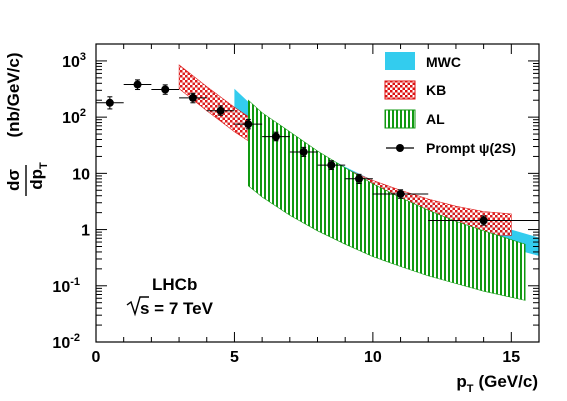  Describe the element at coordinates (13, 94) in the screenshot. I see `y-axis-label-unit: (nb/GeV/c)` at that location.